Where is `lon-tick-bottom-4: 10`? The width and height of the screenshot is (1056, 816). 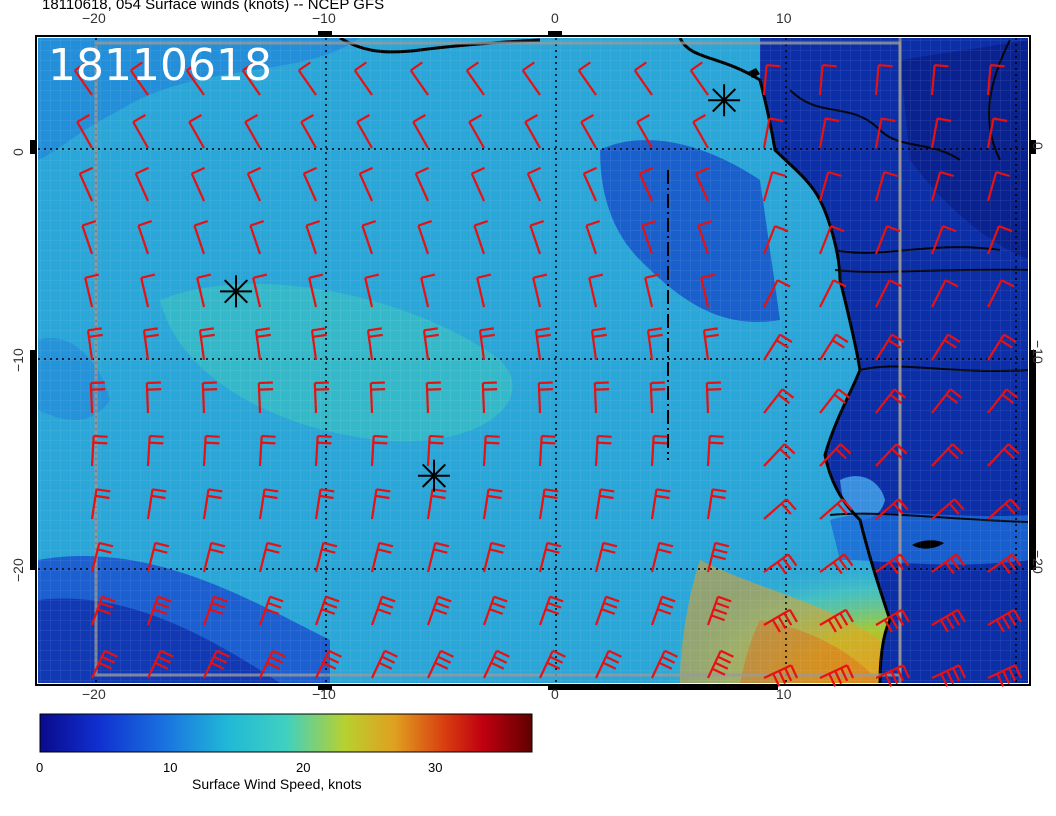
lon-tick-bottom-4: 10 is located at coordinates (784, 694).